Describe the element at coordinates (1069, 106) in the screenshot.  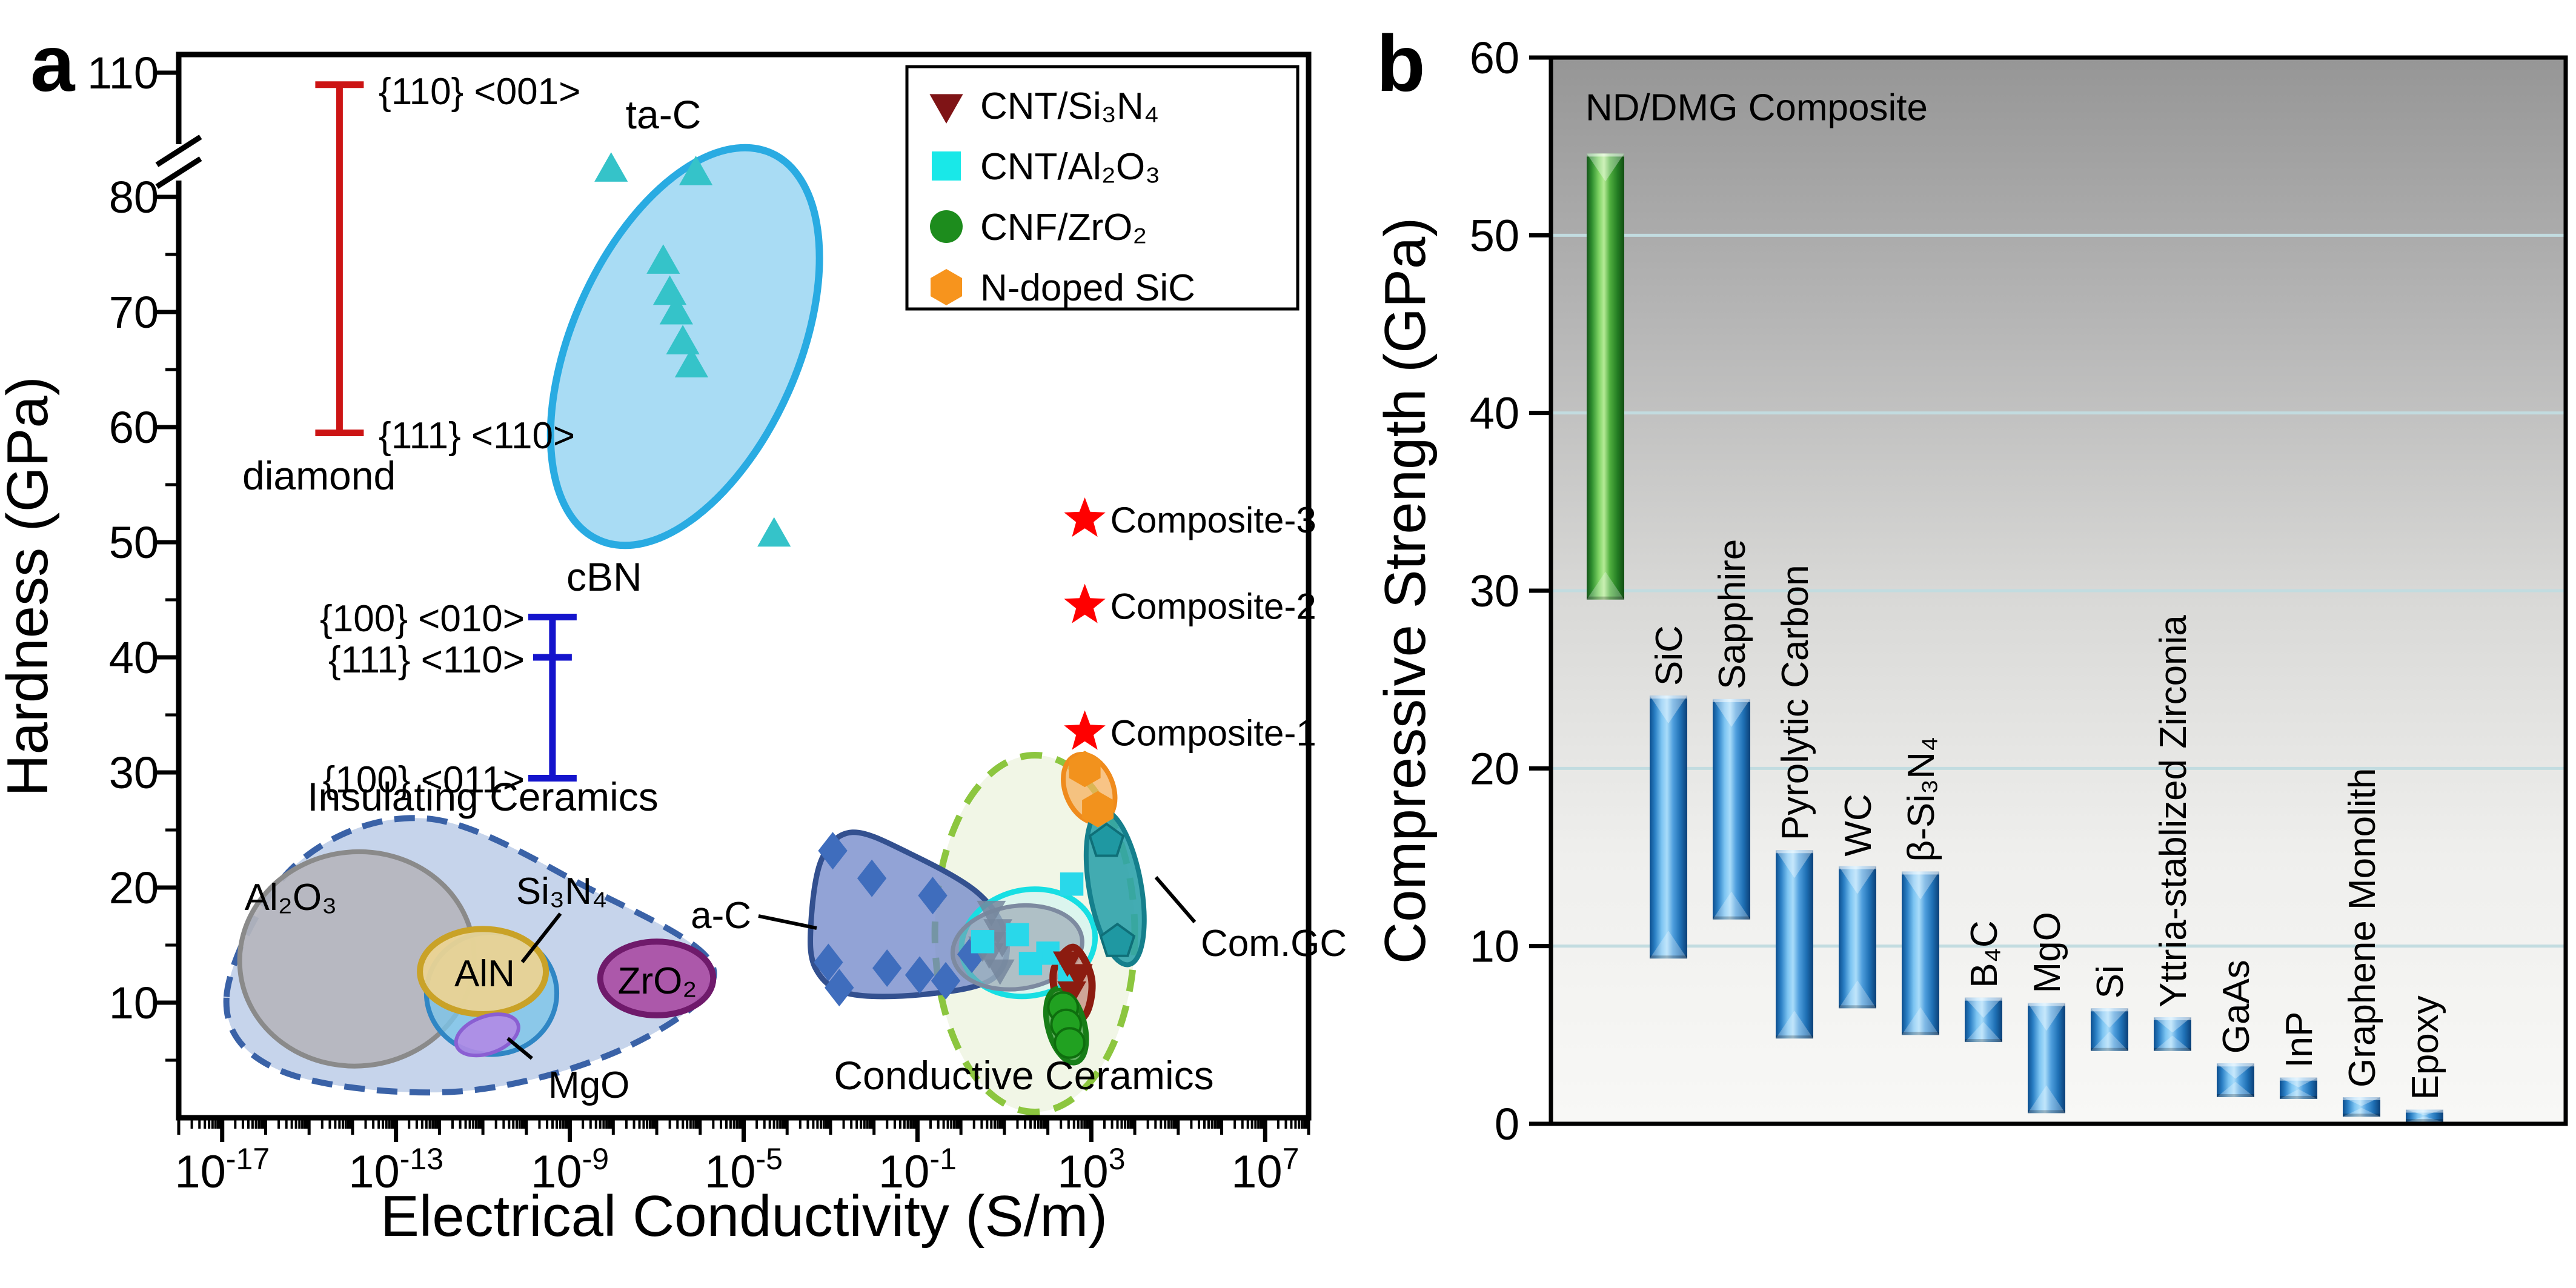
I see `legend-label-cnt-si3n4: CNT/Si₃N₄` at that location.